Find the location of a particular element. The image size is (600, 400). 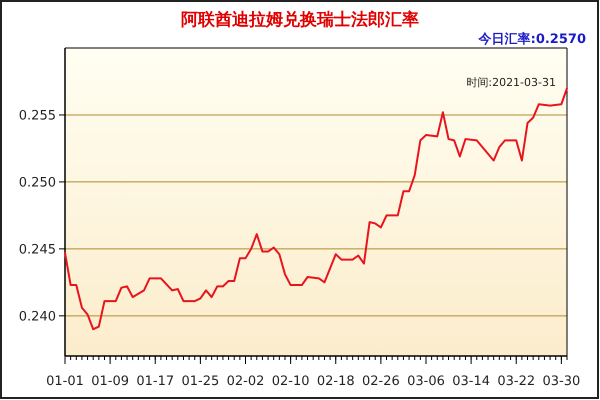

x-tick-label: 03-30 is located at coordinates (561, 381).